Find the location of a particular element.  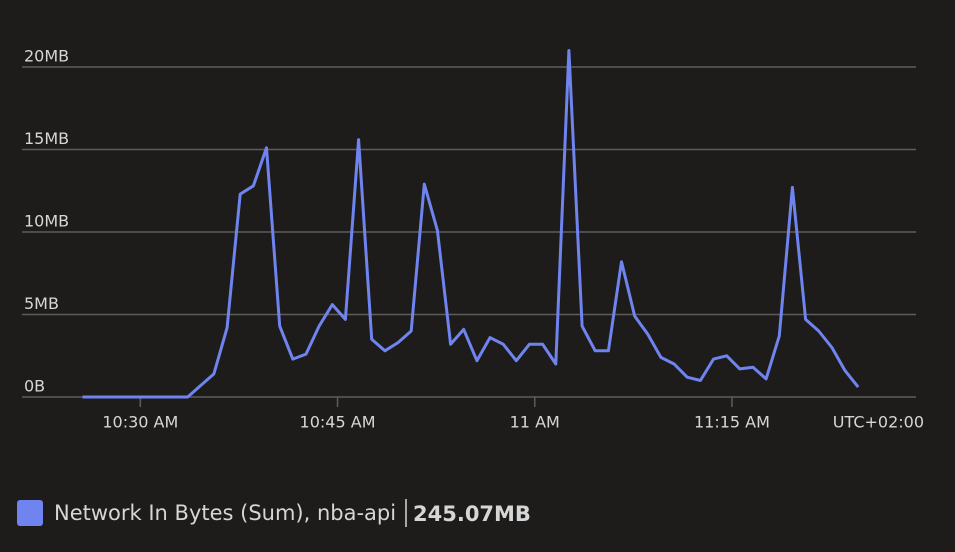

x-tick-label: 11 AM is located at coordinates (535, 422).